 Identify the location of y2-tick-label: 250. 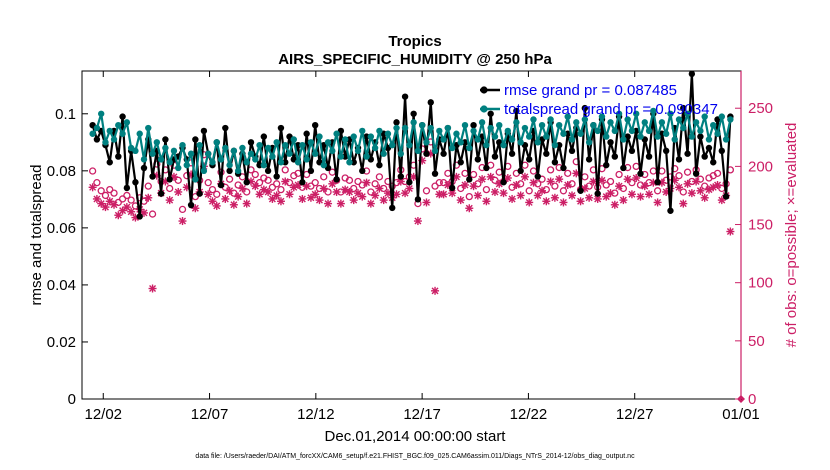
(760, 108).